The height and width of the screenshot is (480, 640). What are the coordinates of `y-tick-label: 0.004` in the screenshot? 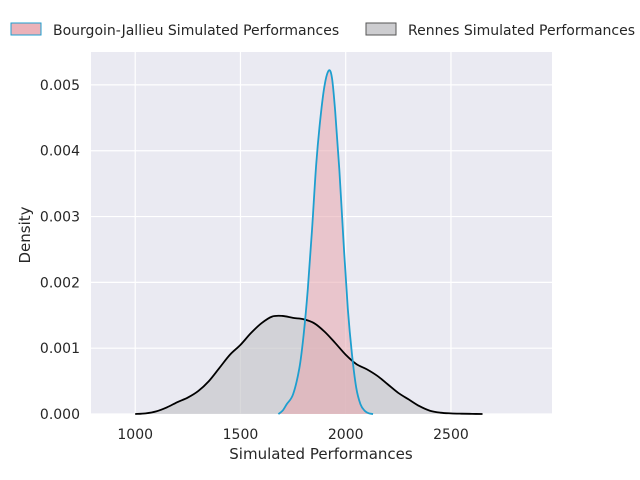 It's located at (60, 152).